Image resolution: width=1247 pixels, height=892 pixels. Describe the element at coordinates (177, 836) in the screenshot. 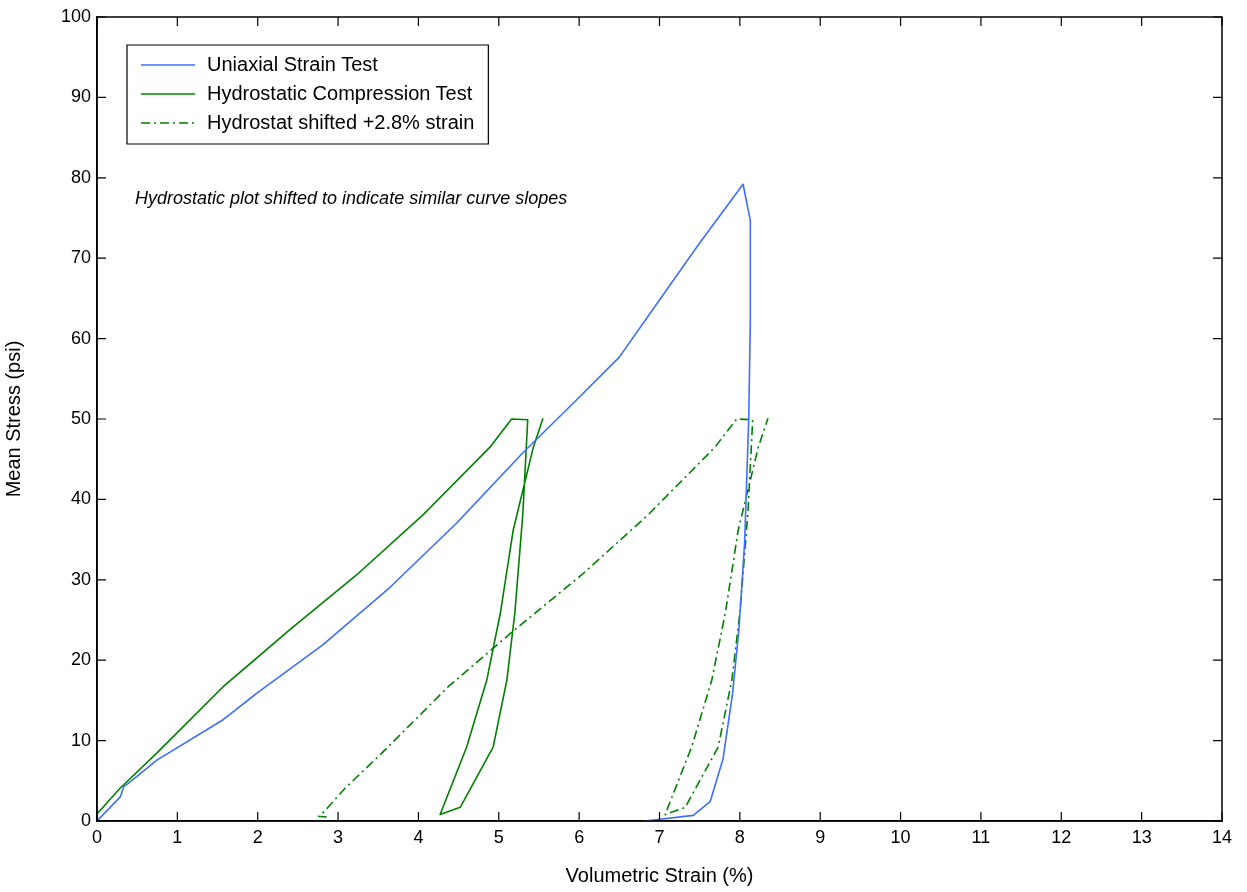

I see `x-tick-label: 1` at that location.